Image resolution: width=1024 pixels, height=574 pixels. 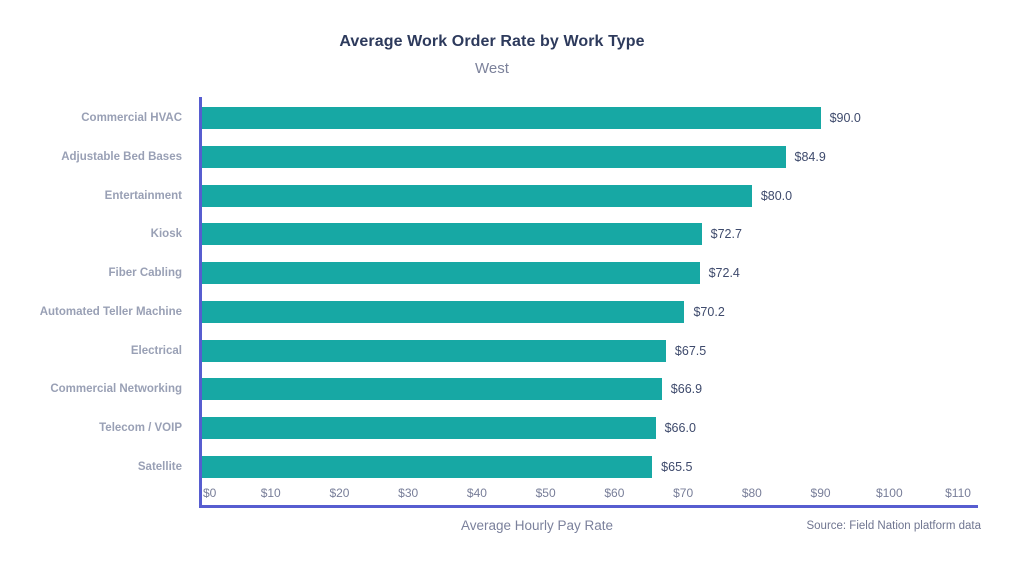 I want to click on y-axis-line, so click(x=200, y=302).